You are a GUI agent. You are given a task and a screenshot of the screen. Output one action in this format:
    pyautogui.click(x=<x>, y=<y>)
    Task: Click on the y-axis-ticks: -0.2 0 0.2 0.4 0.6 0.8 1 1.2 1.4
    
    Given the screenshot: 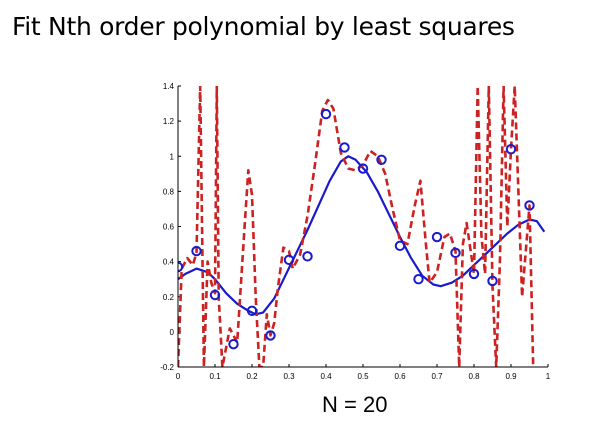 What is the action you would take?
    pyautogui.click(x=170, y=227)
    